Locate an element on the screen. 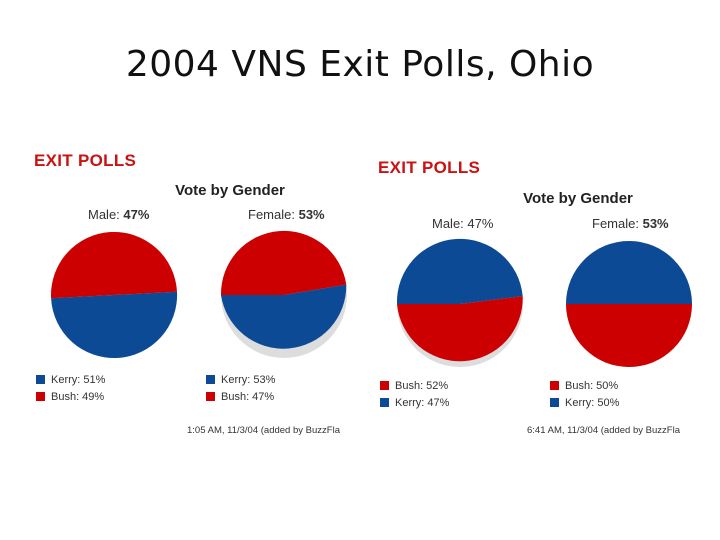 The image size is (720, 540). legend-text: Kerry: 53% is located at coordinates (248, 379).